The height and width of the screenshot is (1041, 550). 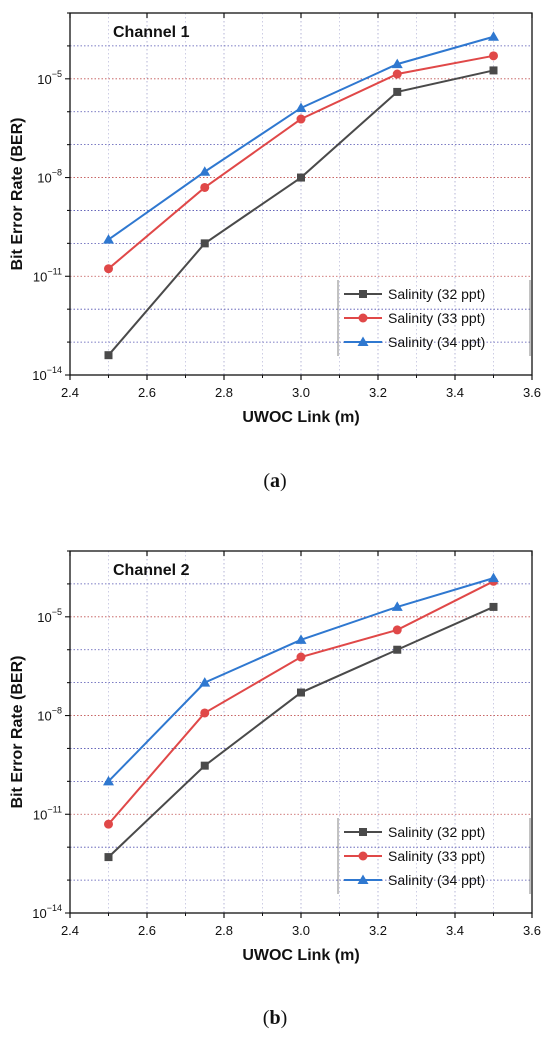 I want to click on caption-a: (a), so click(x=275, y=481).